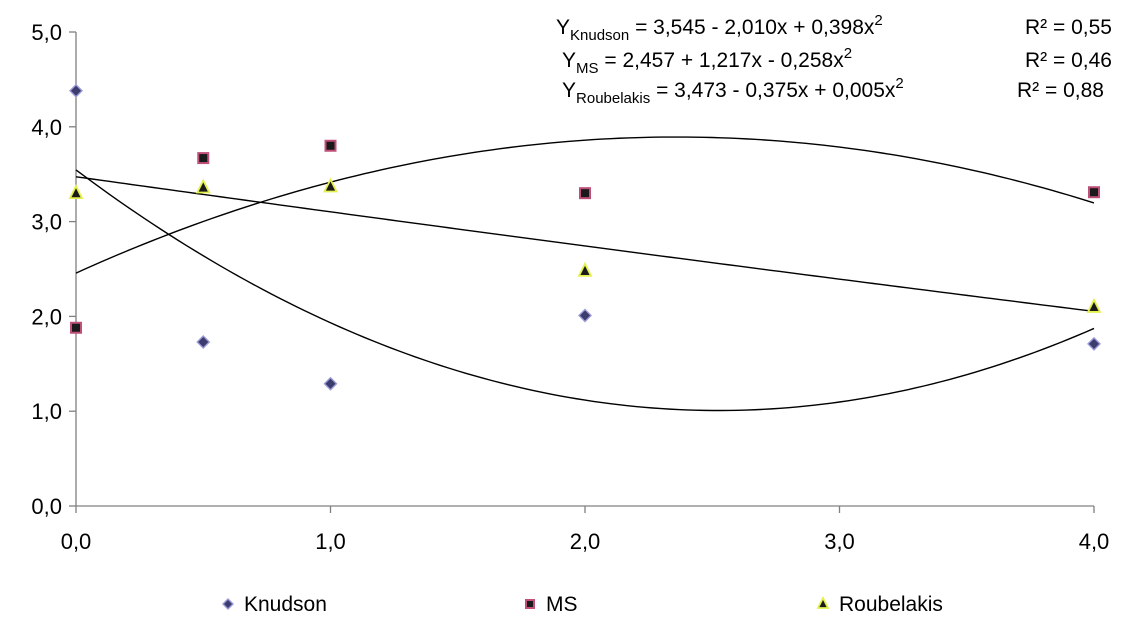 The width and height of the screenshot is (1130, 617). I want to click on legend-marker-knudson, so click(228, 604).